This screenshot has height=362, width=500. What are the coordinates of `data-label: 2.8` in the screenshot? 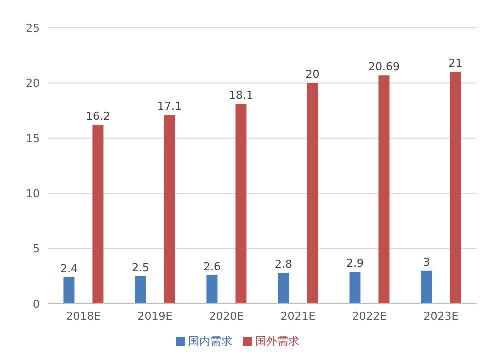 It's located at (283, 265).